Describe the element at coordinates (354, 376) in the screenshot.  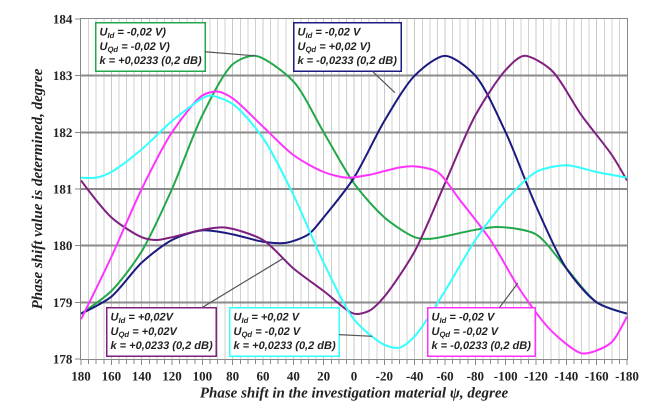
I see `x-tick-label: 0` at that location.